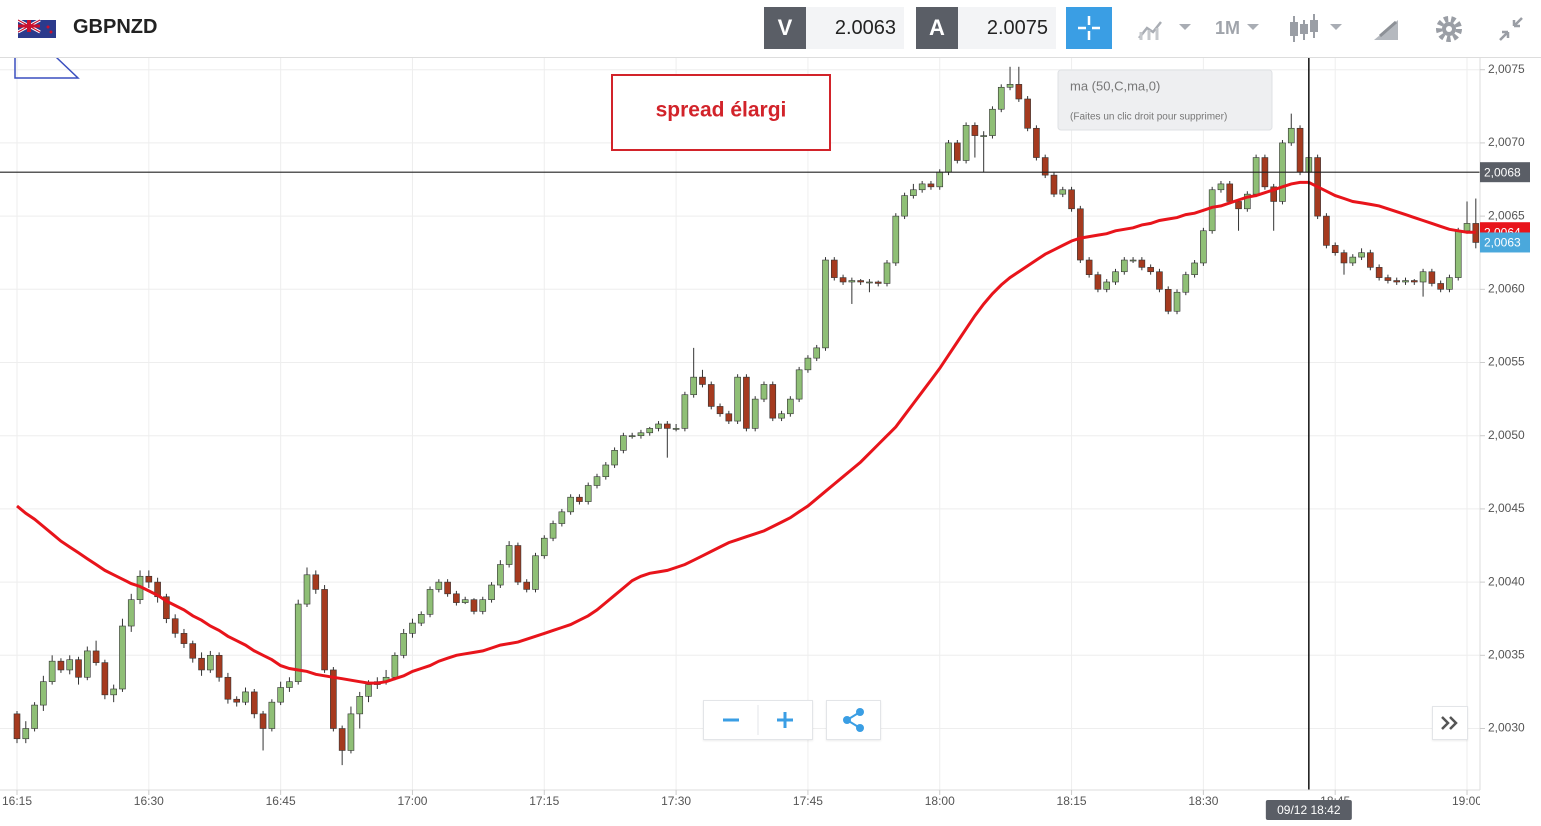 This screenshot has height=826, width=1541. I want to click on y-tick-label: 2,0070, so click(1506, 142).